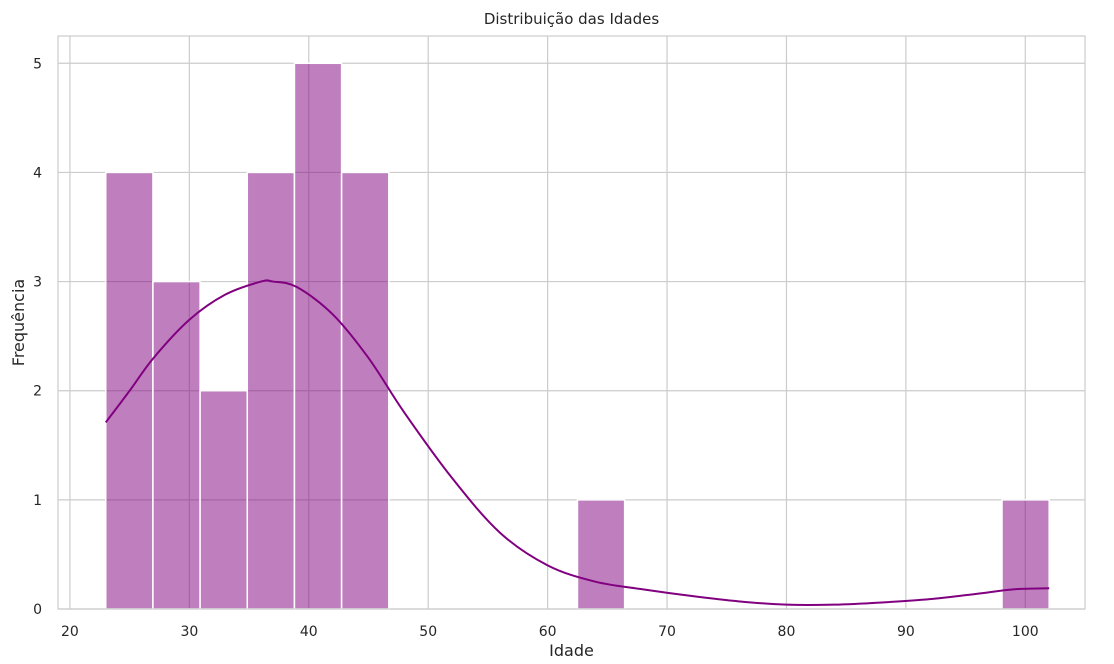 The width and height of the screenshot is (1114, 664). What do you see at coordinates (1025, 632) in the screenshot?
I see `x-tick-label: 100` at bounding box center [1025, 632].